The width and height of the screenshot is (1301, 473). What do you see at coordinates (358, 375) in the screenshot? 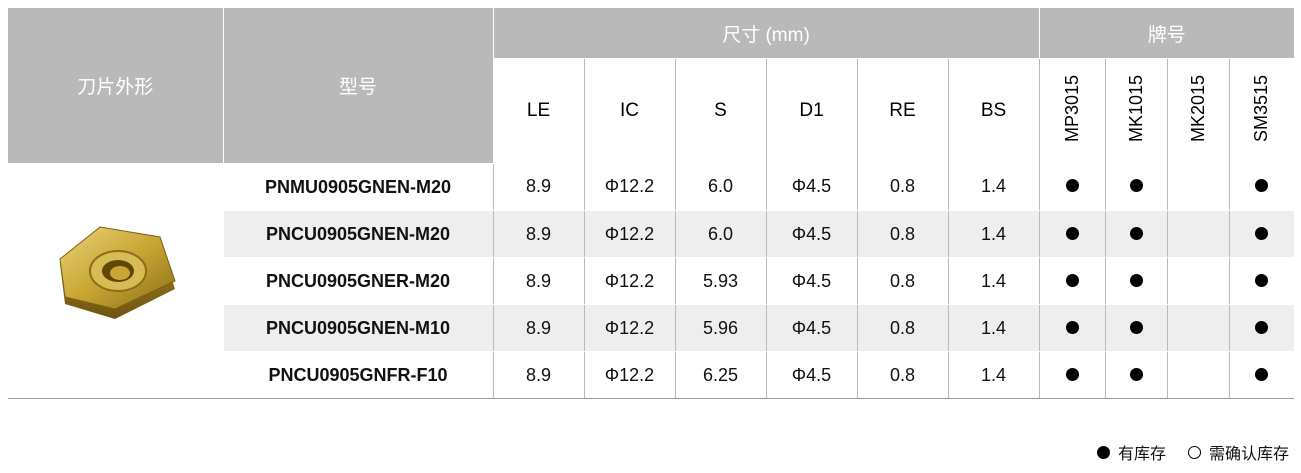
I see `model-cell: PNCU0905GNFR-F10` at bounding box center [358, 375].